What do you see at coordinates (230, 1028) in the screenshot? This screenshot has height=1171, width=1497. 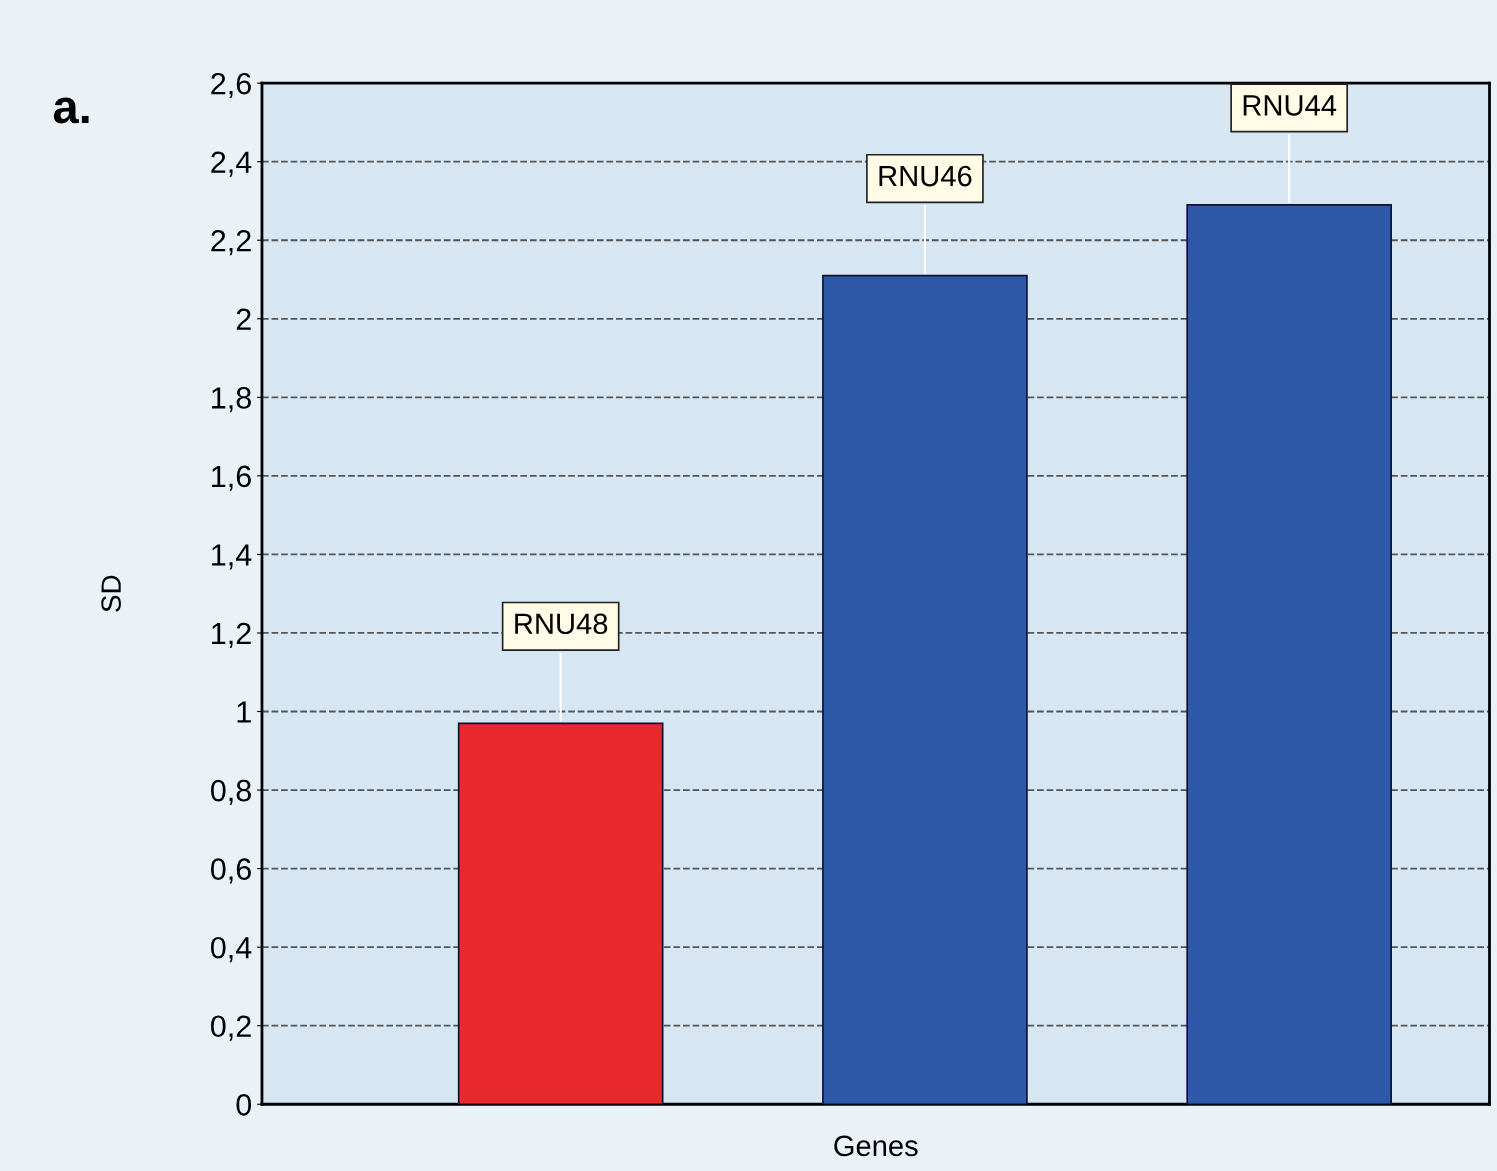 I see `y-tick-label: 0,2` at bounding box center [230, 1028].